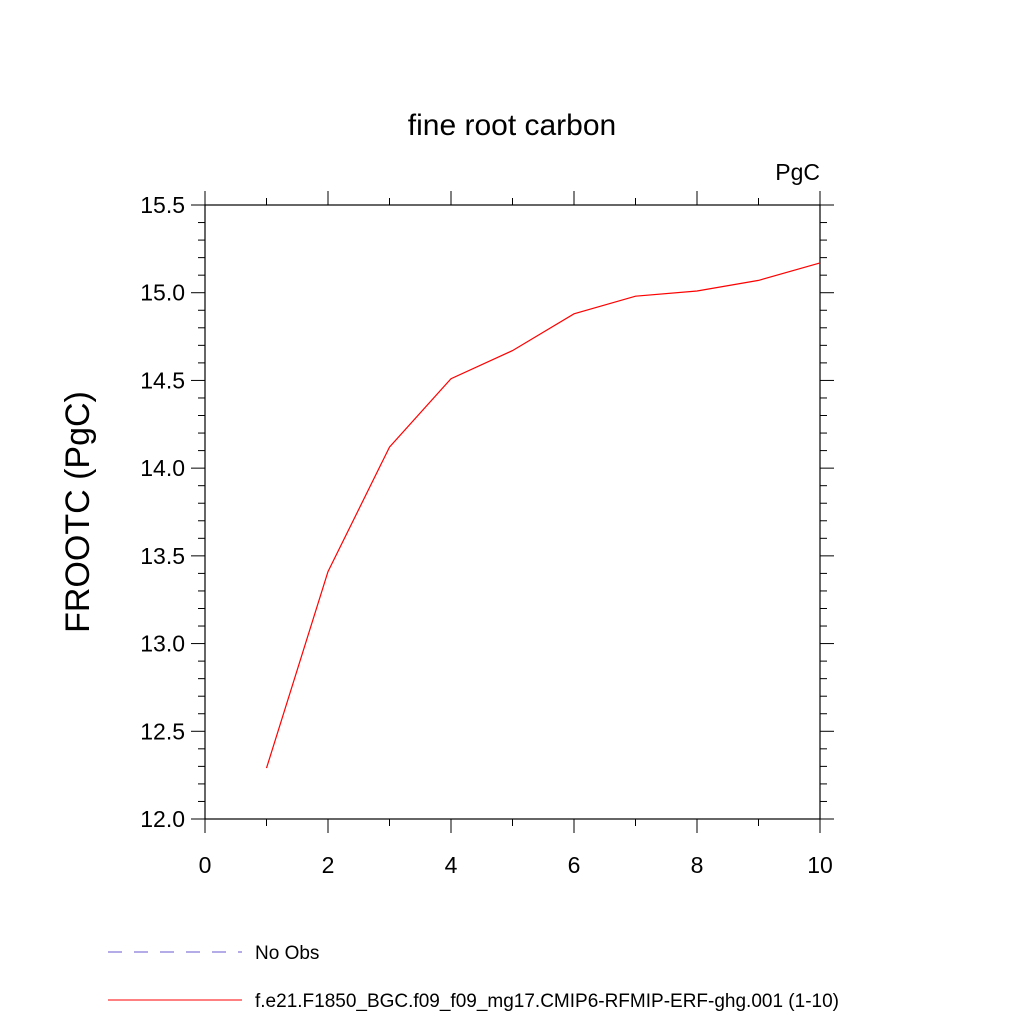 The width and height of the screenshot is (1024, 1024). What do you see at coordinates (205, 865) in the screenshot?
I see `x-tick-label: 0` at bounding box center [205, 865].